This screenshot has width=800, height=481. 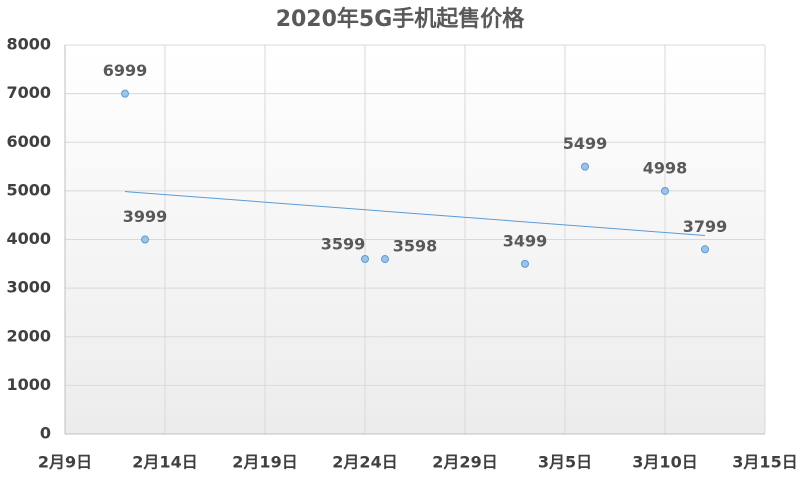 What do you see at coordinates (28, 189) in the screenshot?
I see `y-tick-label: 5000` at bounding box center [28, 189].